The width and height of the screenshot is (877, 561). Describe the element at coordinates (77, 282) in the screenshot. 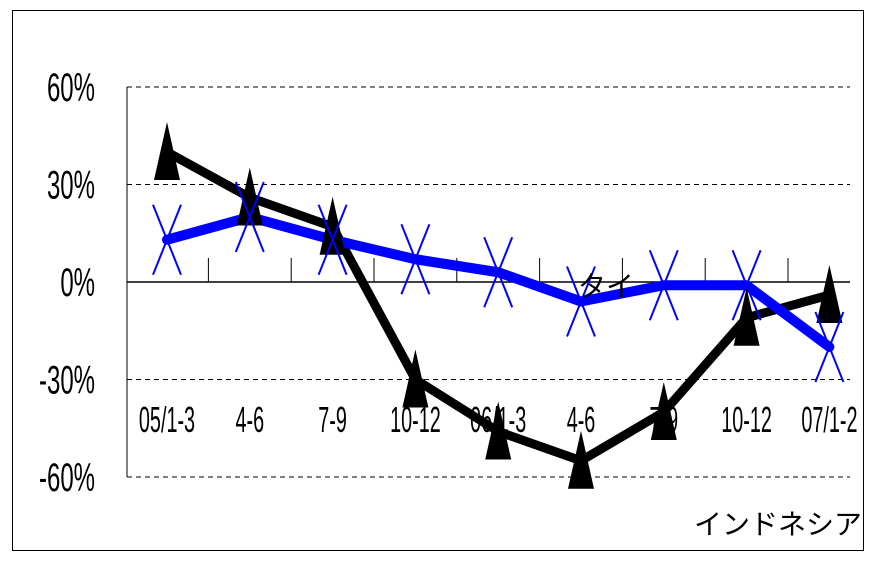

I see `y-tick-label: 0%` at that location.